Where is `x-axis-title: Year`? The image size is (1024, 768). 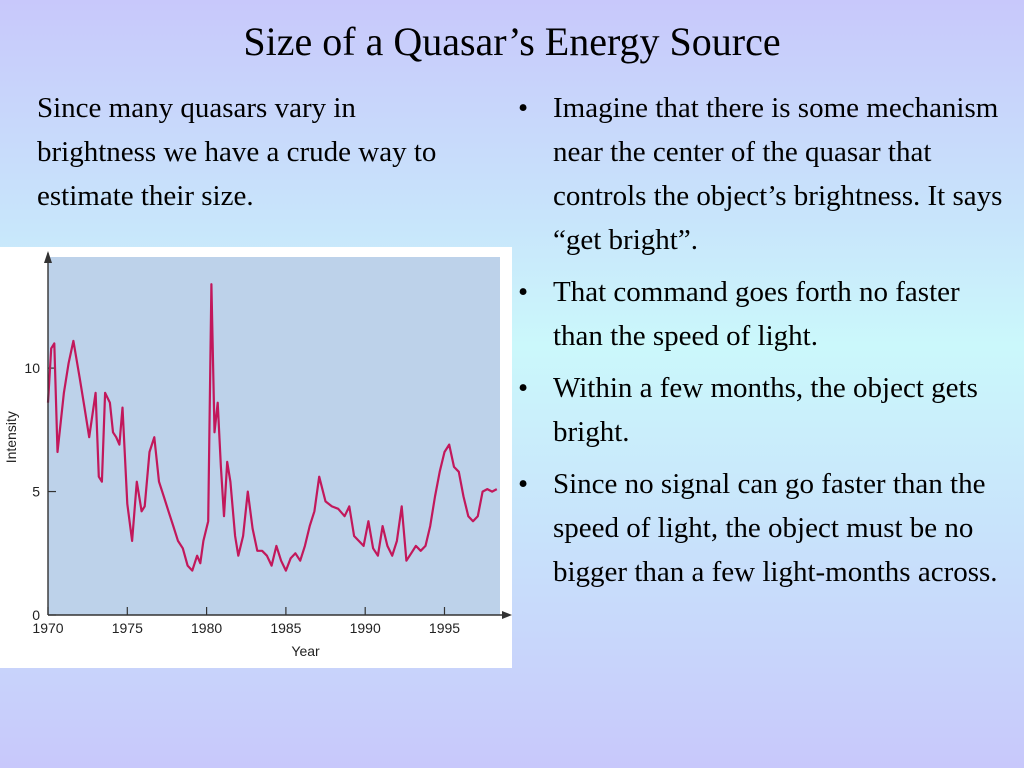 x-axis-title: Year is located at coordinates (305, 651).